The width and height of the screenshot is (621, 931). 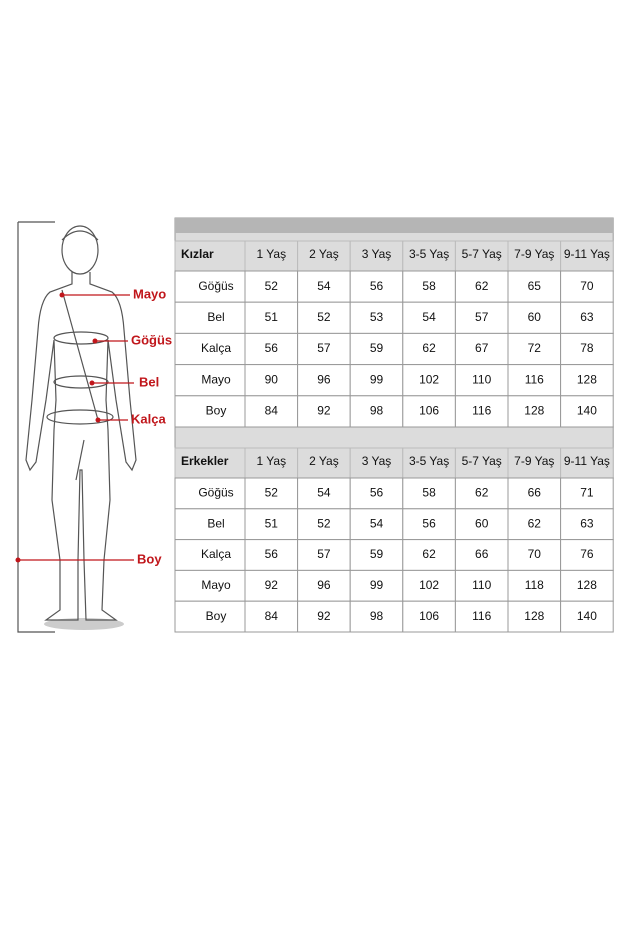 I want to click on column-header: 3-5 Yaş, so click(x=429, y=254).